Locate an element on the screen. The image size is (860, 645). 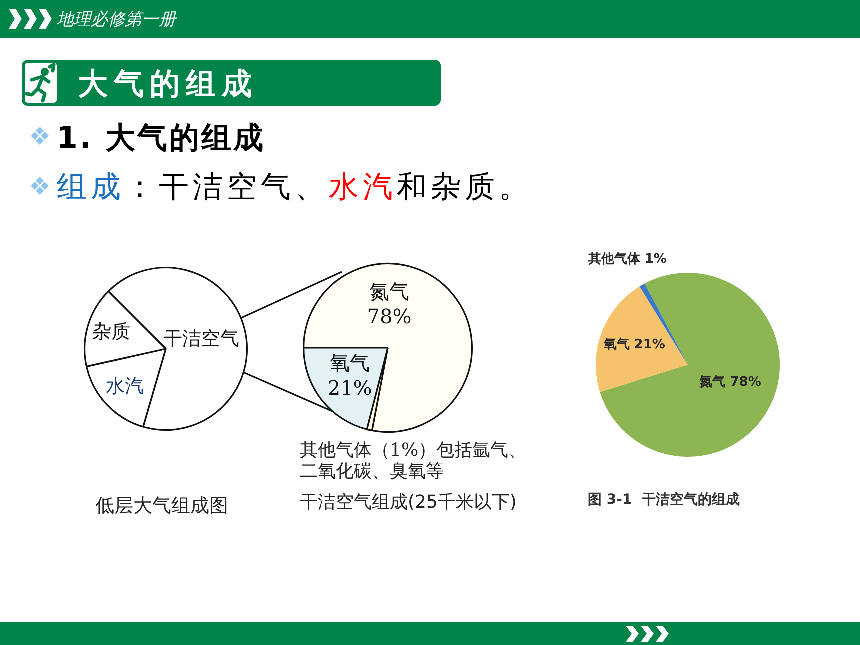
data-label: 78% is located at coordinates (389, 316).